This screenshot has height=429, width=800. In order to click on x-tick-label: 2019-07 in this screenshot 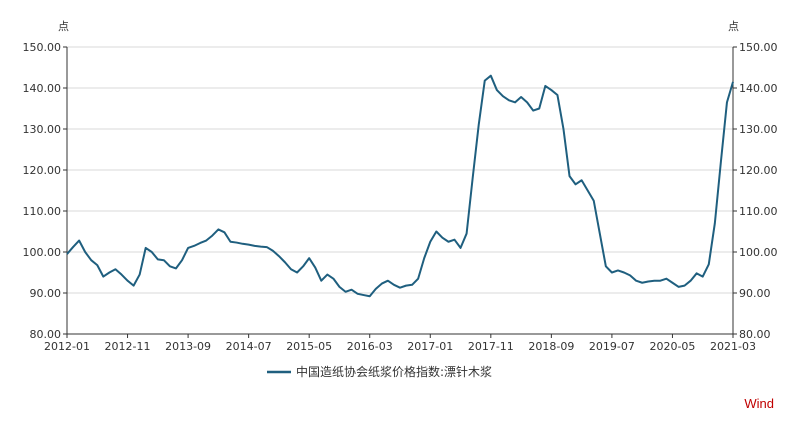, I will do `click(612, 346)`.